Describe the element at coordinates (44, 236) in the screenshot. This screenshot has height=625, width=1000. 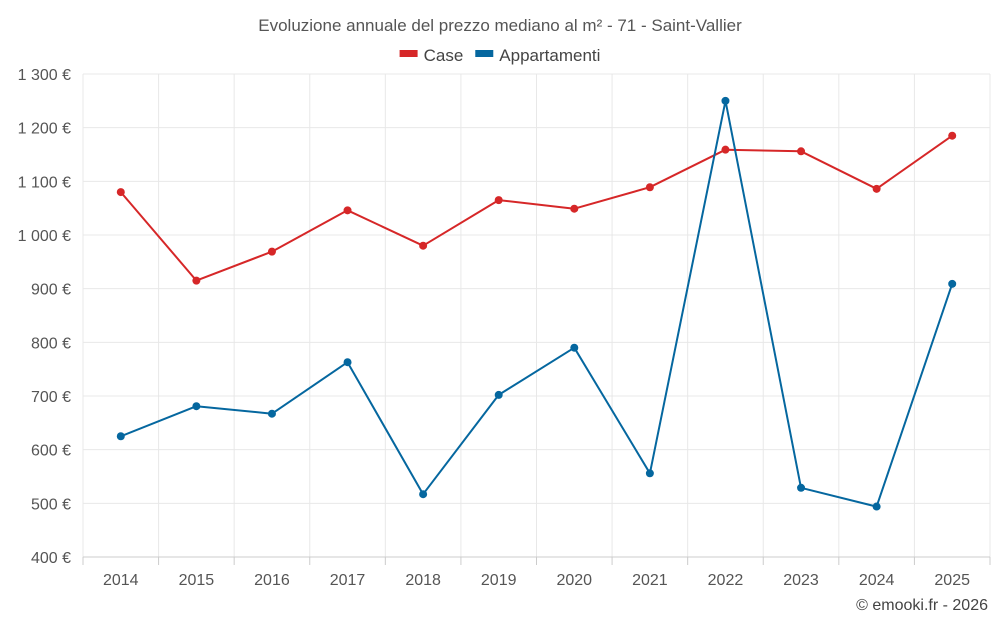
I see `y-tick-label: 1 000 €` at that location.